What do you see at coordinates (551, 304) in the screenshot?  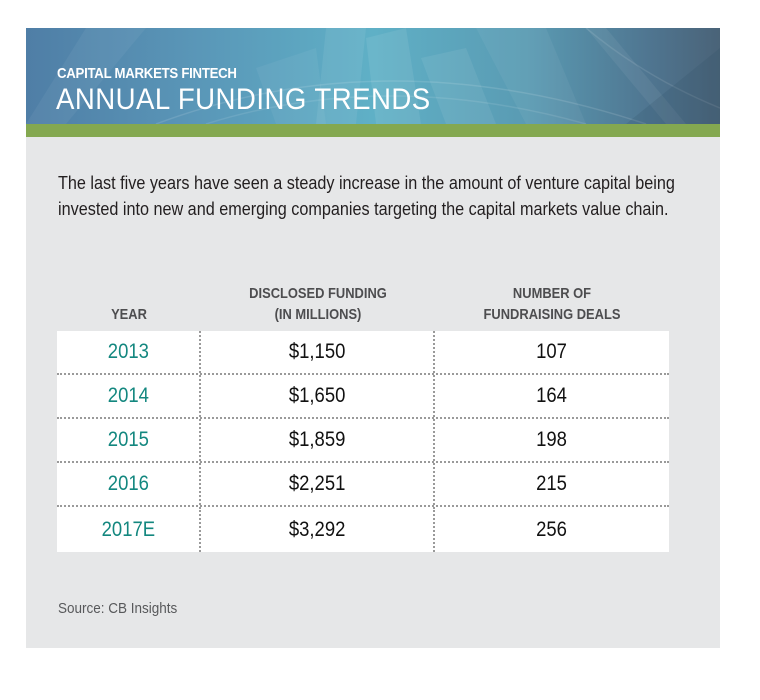 I see `column-header-deals: NUMBER OF FUNDRAISING DEALS` at bounding box center [551, 304].